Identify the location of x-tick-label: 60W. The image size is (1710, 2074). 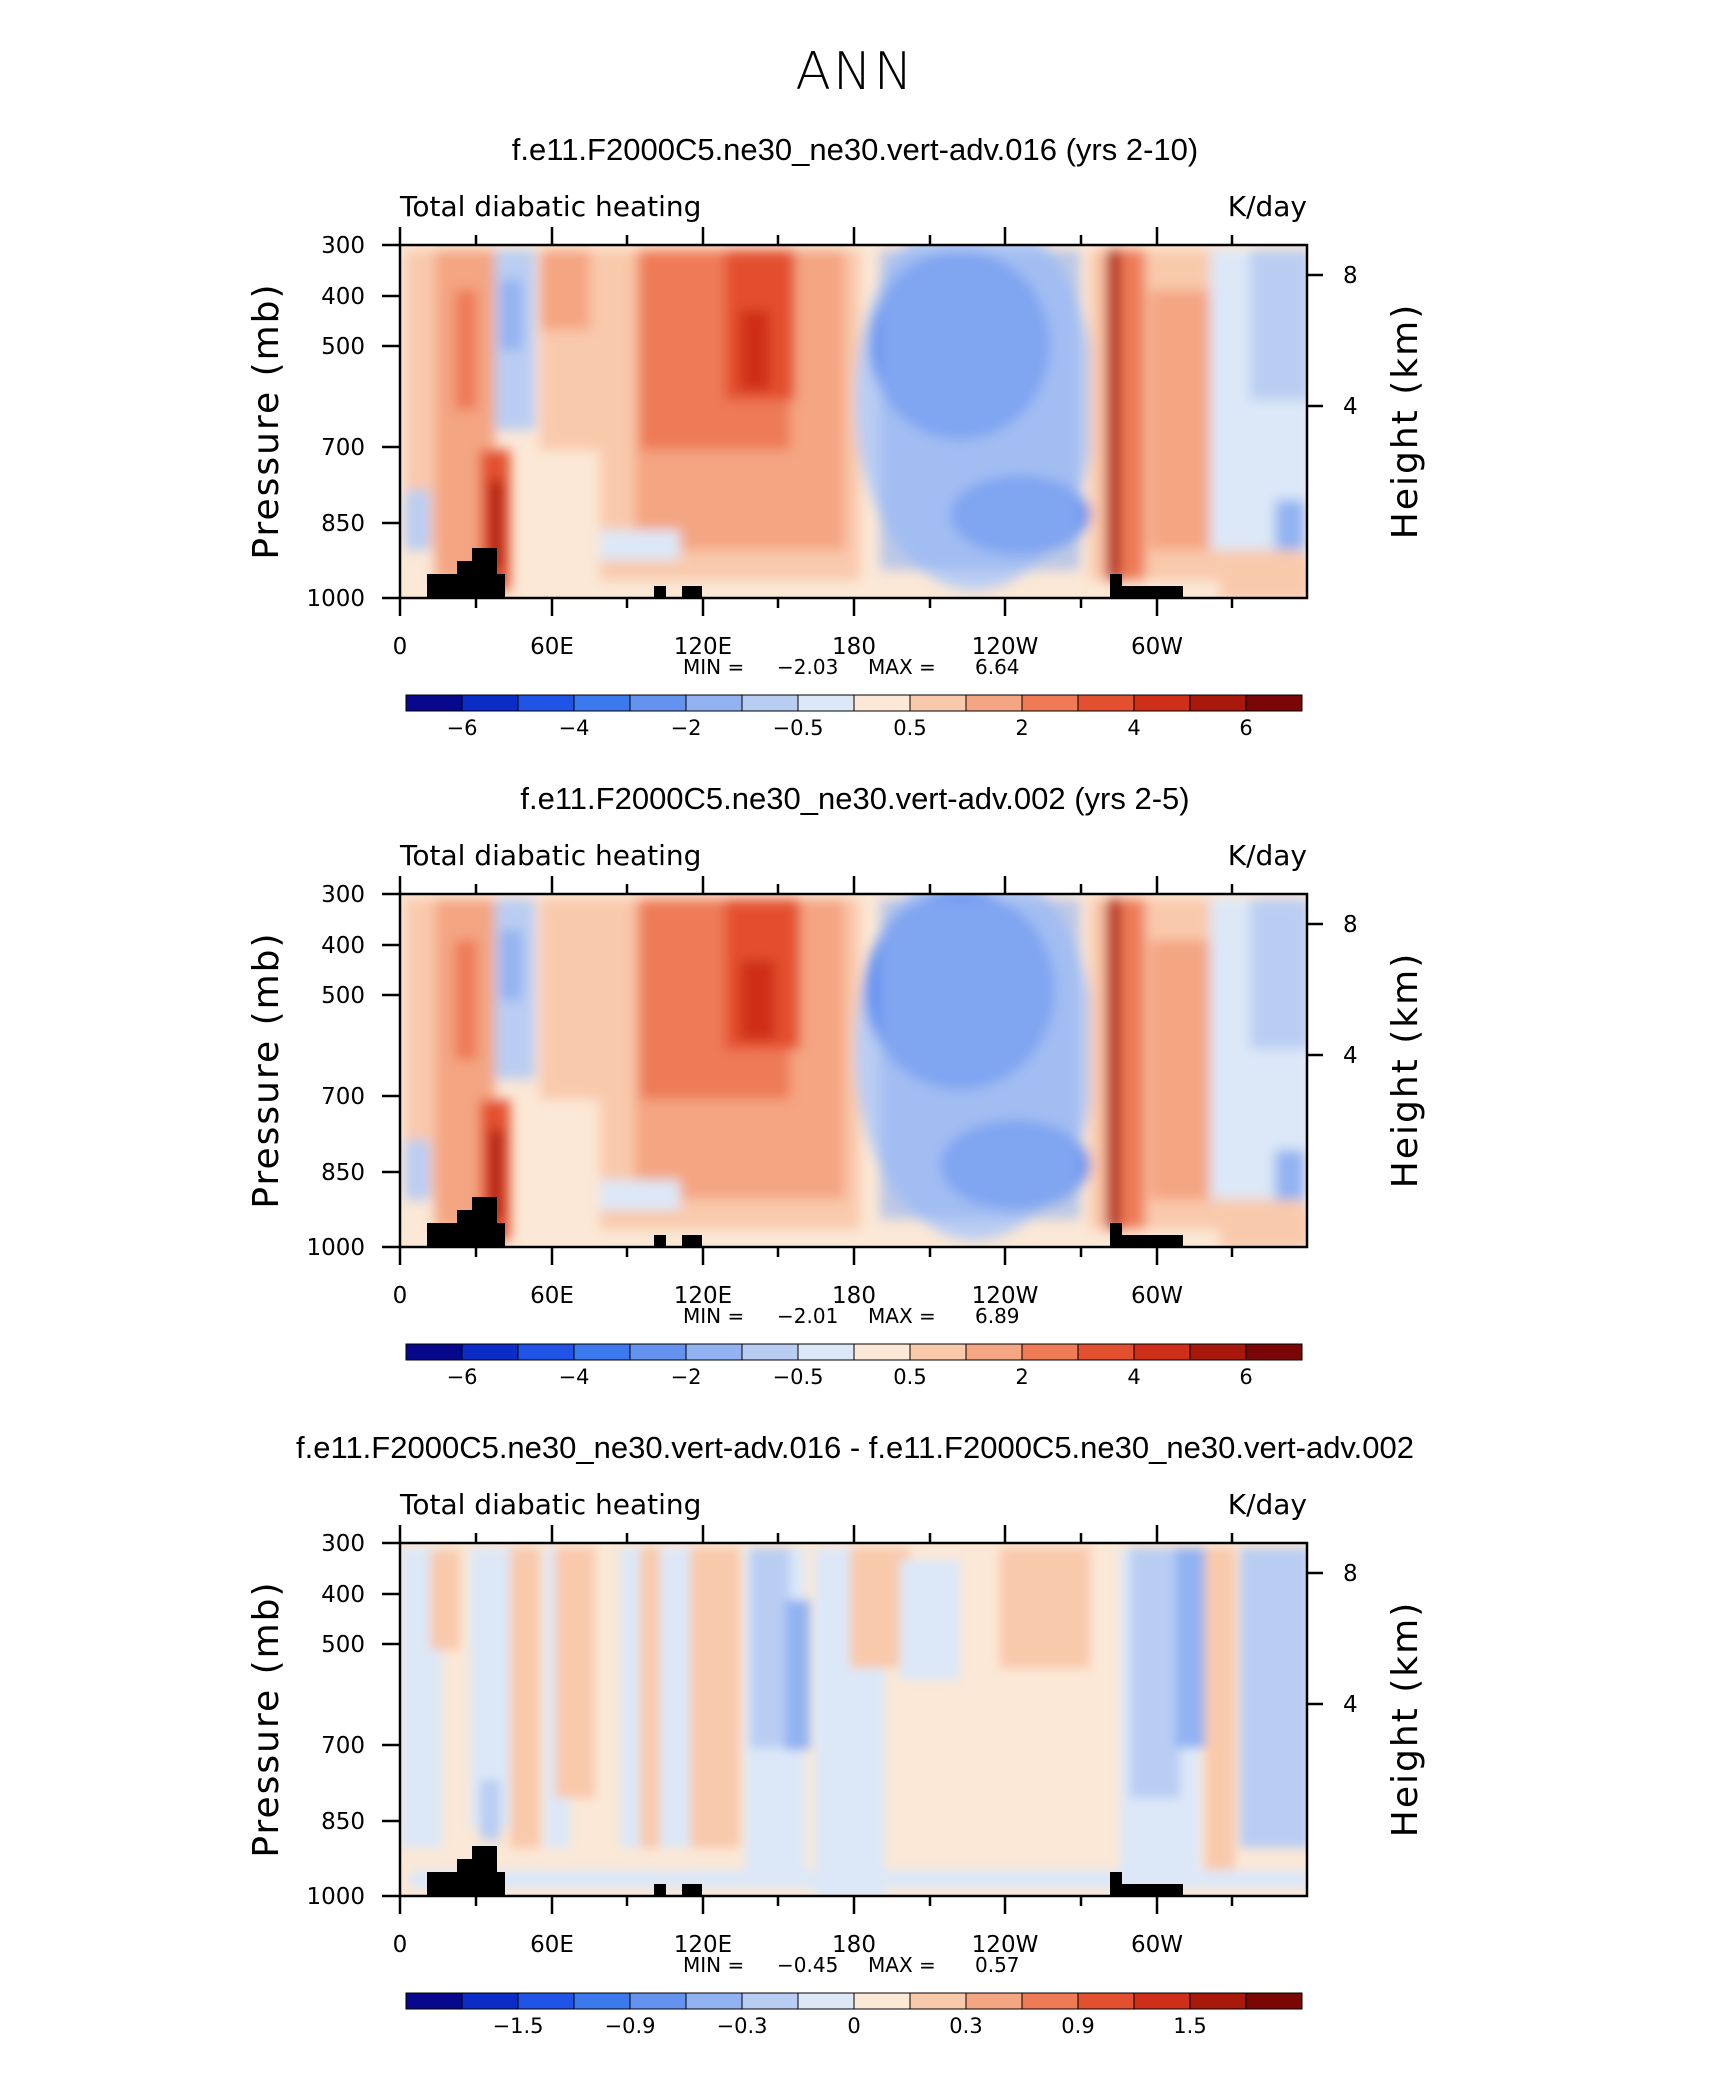
(1157, 1945).